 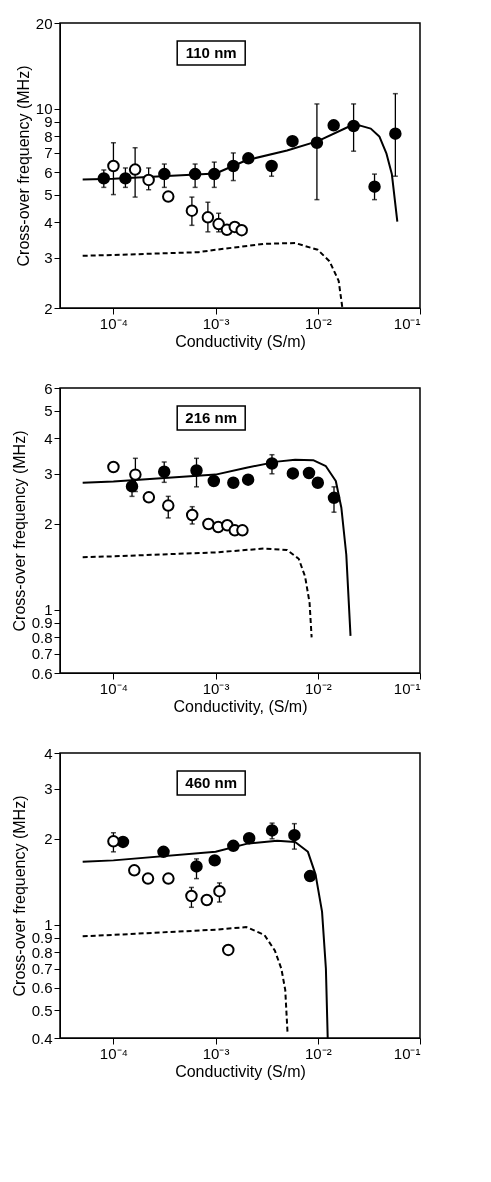 I want to click on y-tick-label: 0.5, so click(x=42, y=1010).